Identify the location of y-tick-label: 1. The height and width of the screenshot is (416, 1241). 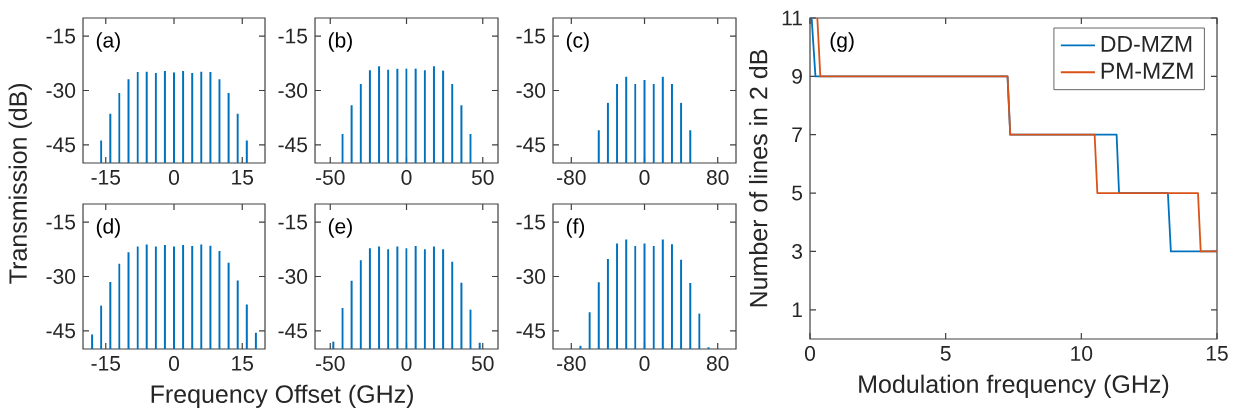
(797, 310).